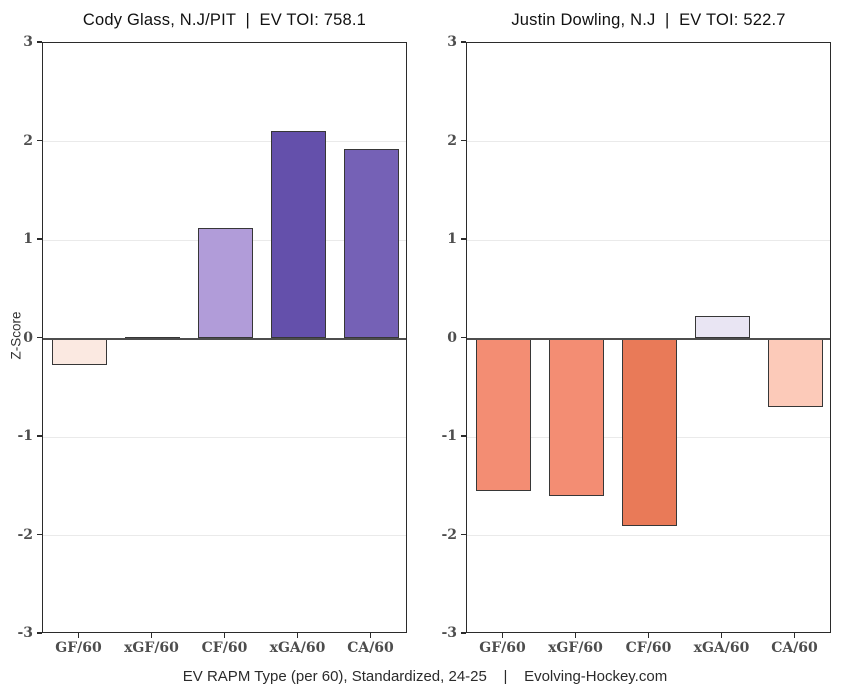  I want to click on left-chart-title: Cody Glass, N.J/PIT | EV TOI: 758.1, so click(224, 20).